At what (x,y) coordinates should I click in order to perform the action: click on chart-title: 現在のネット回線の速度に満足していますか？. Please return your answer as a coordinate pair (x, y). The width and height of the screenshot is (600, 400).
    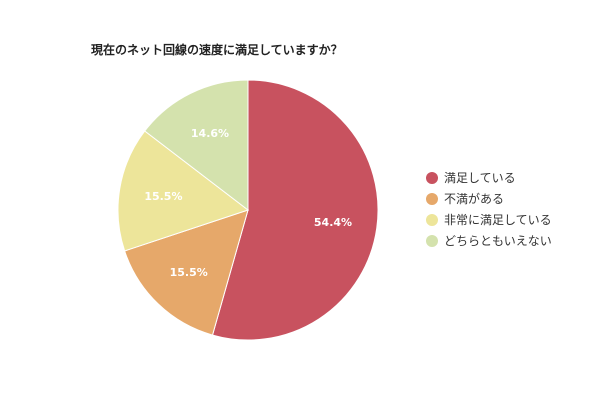
    Looking at the image, I should click on (217, 49).